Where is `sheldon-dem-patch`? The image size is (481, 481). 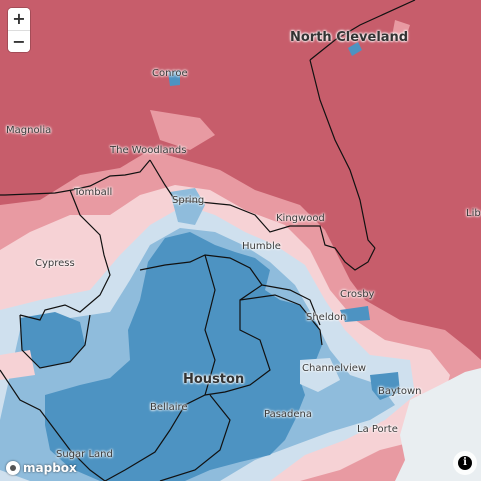 sheldon-dem-patch is located at coordinates (355, 314).